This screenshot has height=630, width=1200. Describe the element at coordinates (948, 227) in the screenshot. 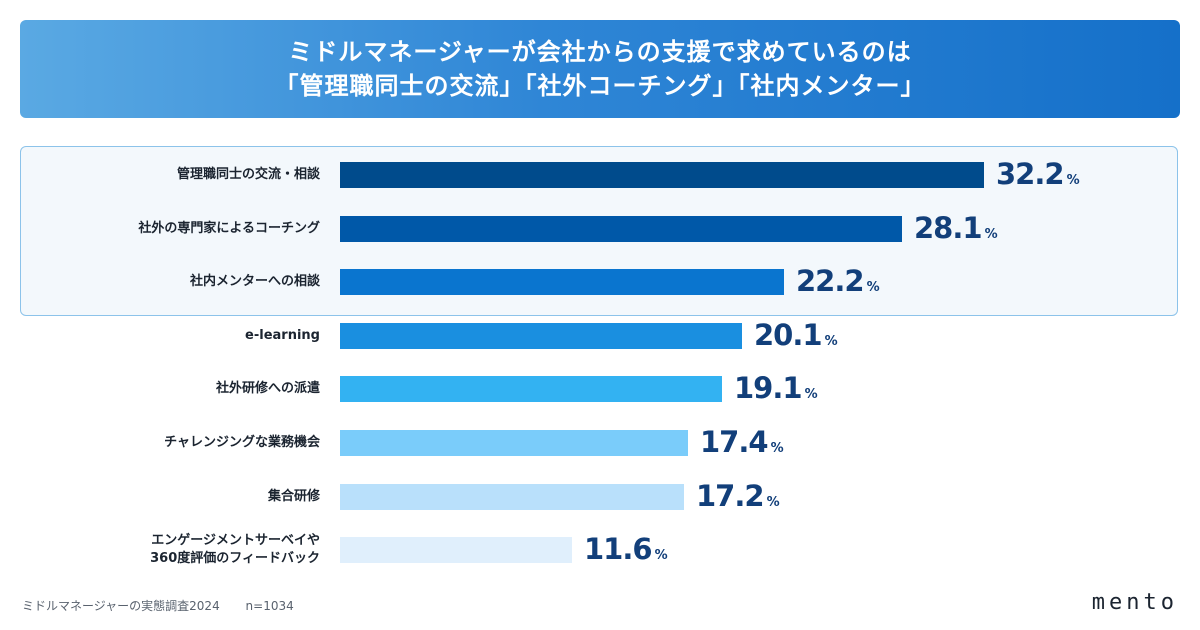

I see `value-number: 28.1` at that location.